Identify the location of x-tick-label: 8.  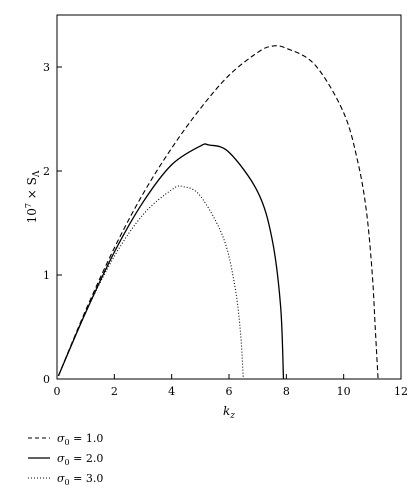
(286, 391).